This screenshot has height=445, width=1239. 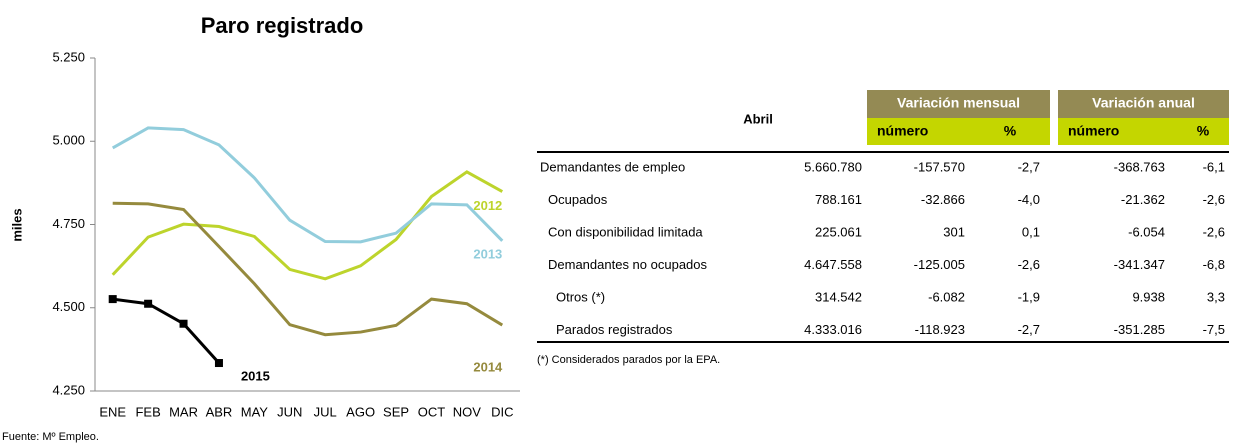 I want to click on x-tick-label: MAR, so click(x=183, y=411).